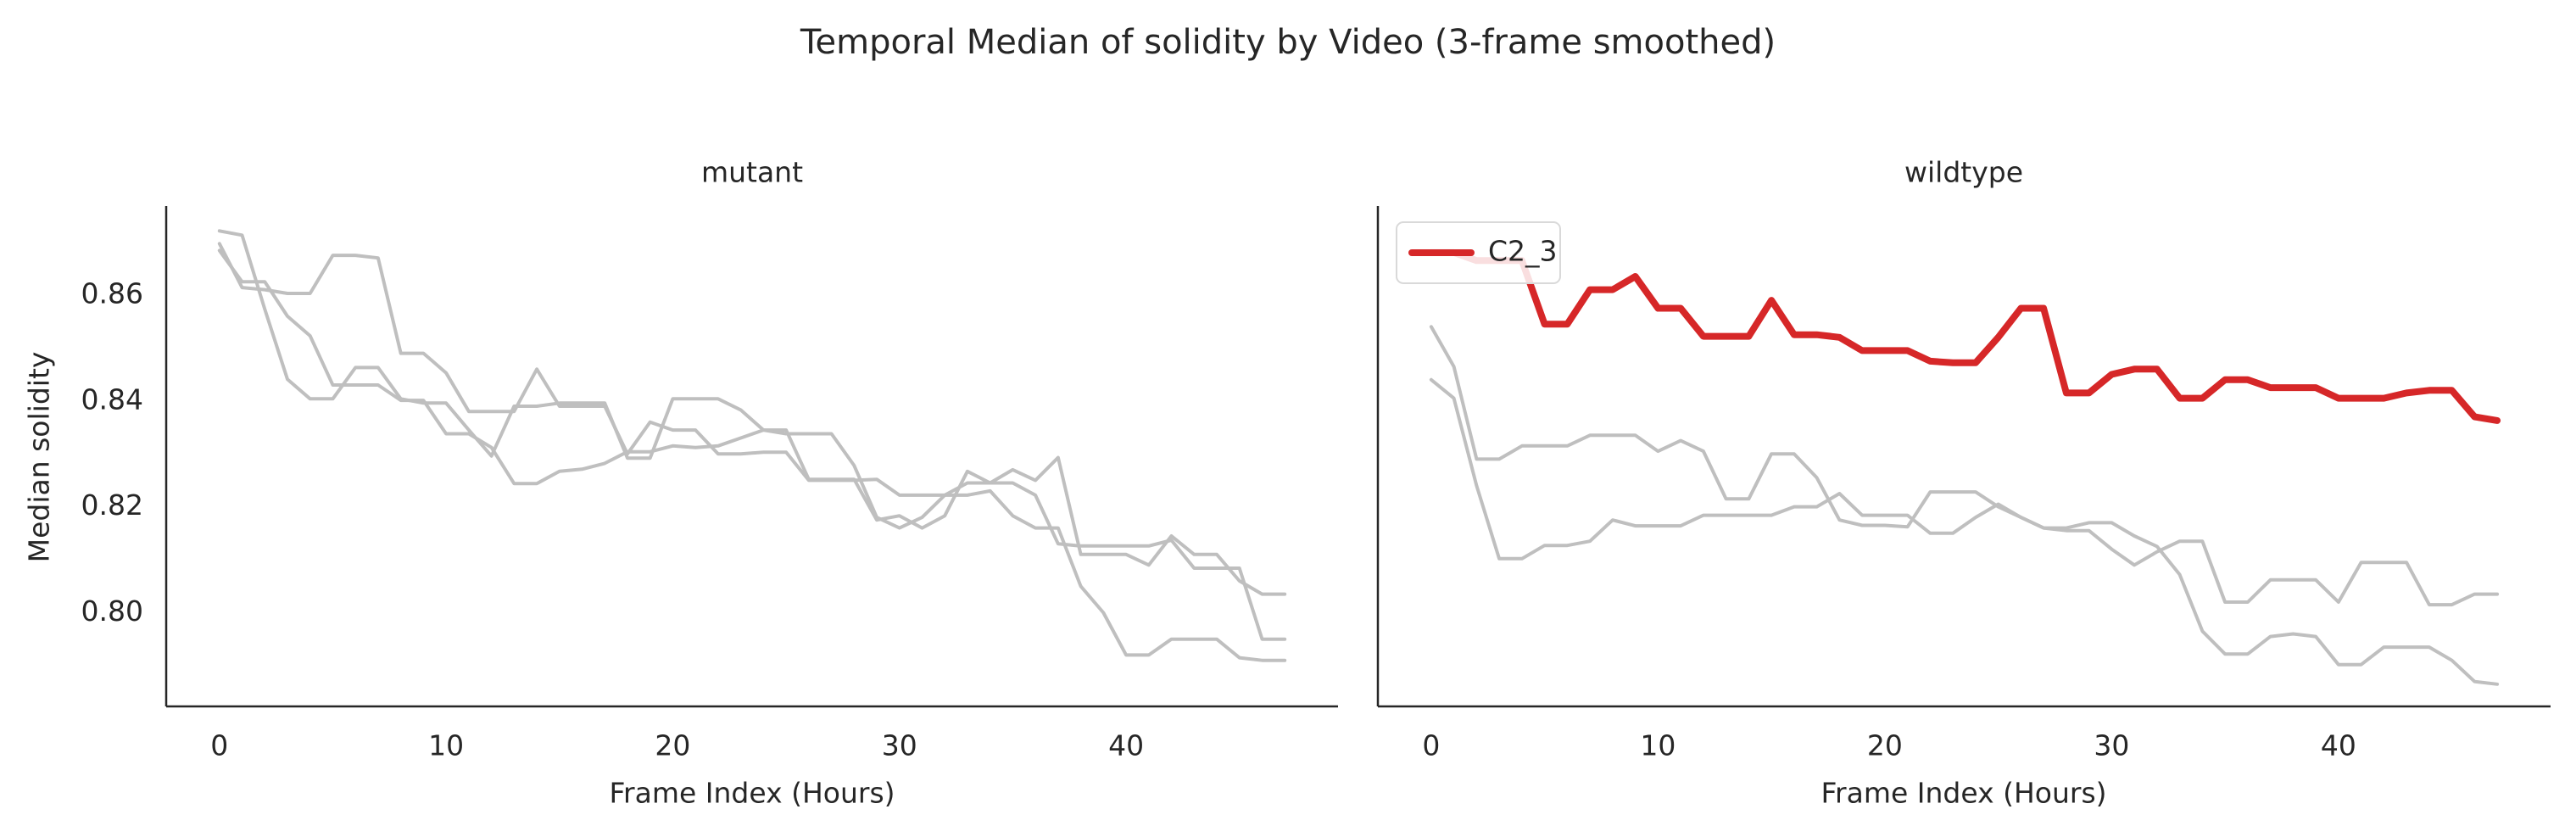 Image resolution: width=2576 pixels, height=837 pixels. Describe the element at coordinates (752, 793) in the screenshot. I see `x-axis-label-mutant: Frame Index (Hours)` at that location.